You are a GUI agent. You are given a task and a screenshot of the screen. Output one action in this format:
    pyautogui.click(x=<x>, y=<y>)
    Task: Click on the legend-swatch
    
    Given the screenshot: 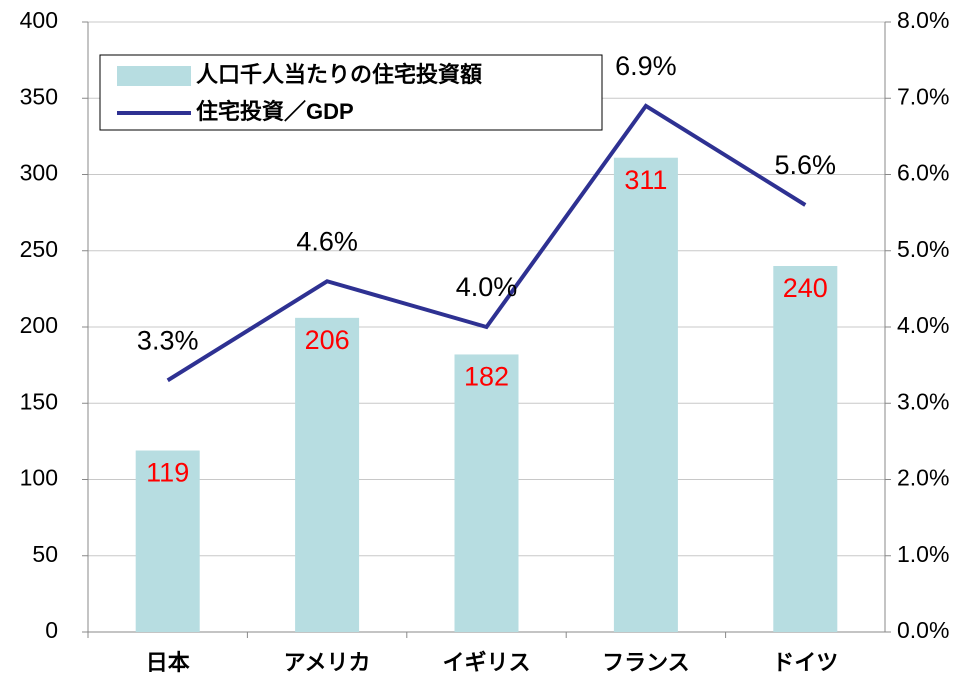 What is the action you would take?
    pyautogui.click(x=154, y=76)
    